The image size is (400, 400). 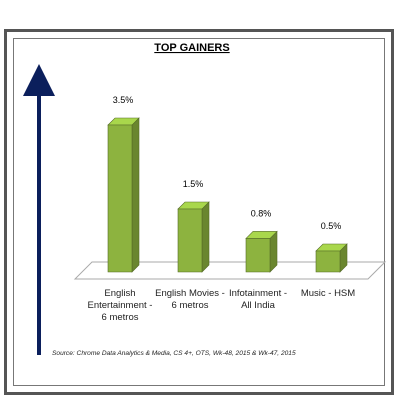 I want to click on chart-title: TOP GAINERS, so click(x=191, y=48).